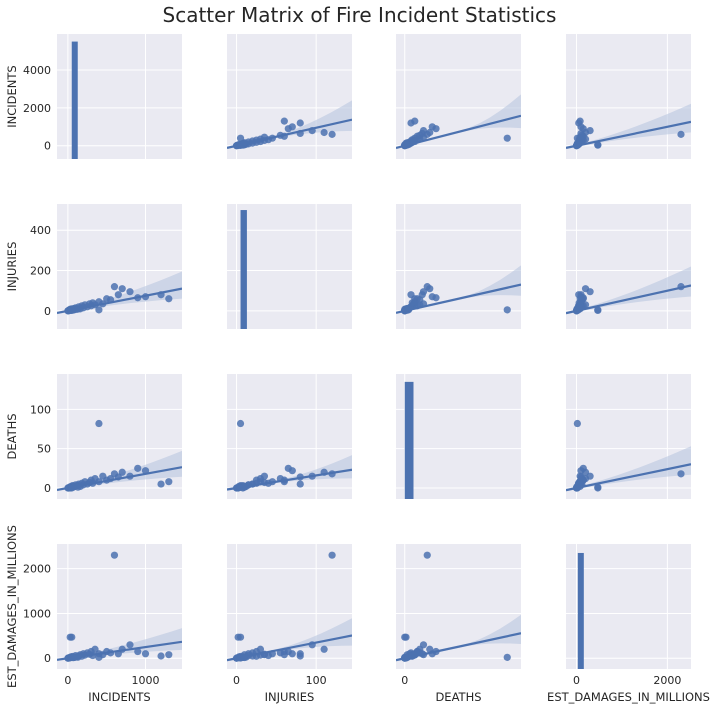 The height and width of the screenshot is (709, 719). Describe the element at coordinates (458, 436) in the screenshot. I see `panel-DEATHS-vs-DEATHS` at that location.